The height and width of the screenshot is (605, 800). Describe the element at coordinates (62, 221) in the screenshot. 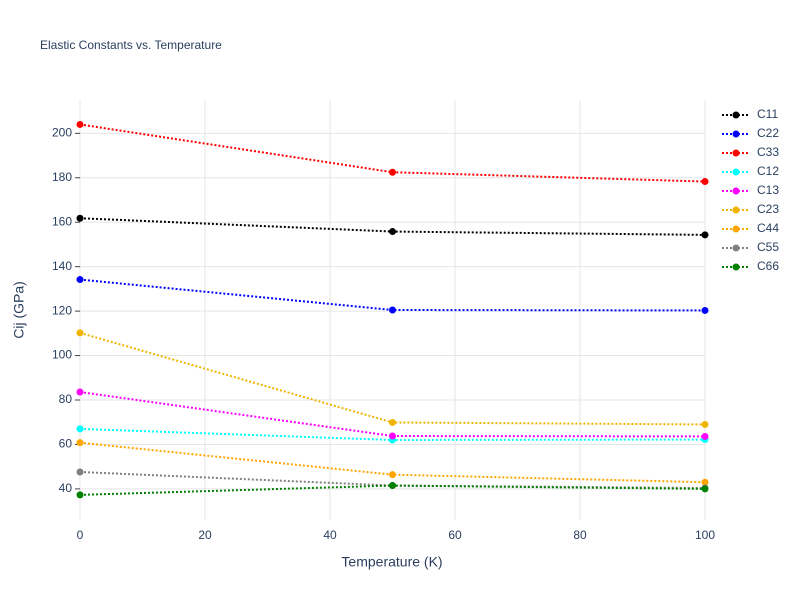

I see `y-tick-label: 160` at that location.